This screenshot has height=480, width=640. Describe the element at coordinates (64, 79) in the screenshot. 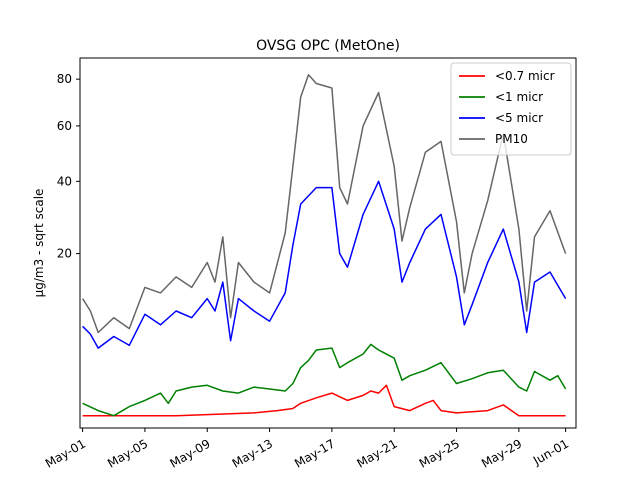

I see `y-tick-label: 80` at that location.